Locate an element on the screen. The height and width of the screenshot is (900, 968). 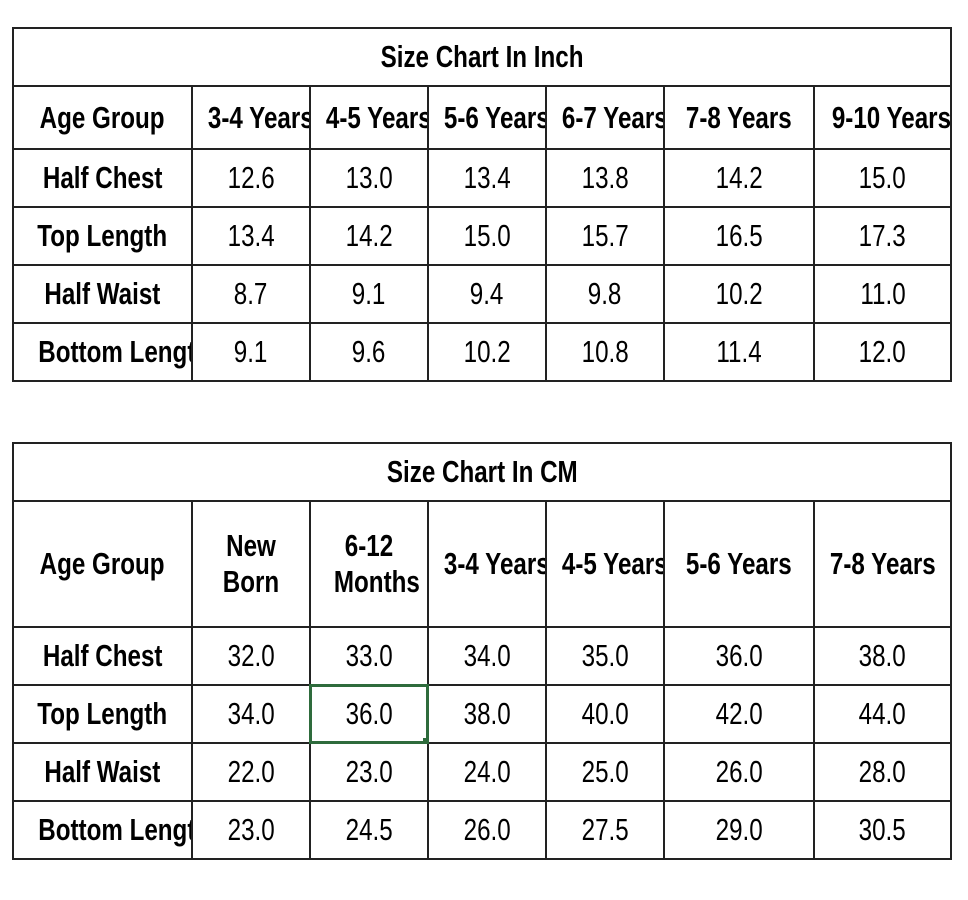
value-cell-text: 16.5 is located at coordinates (739, 236).